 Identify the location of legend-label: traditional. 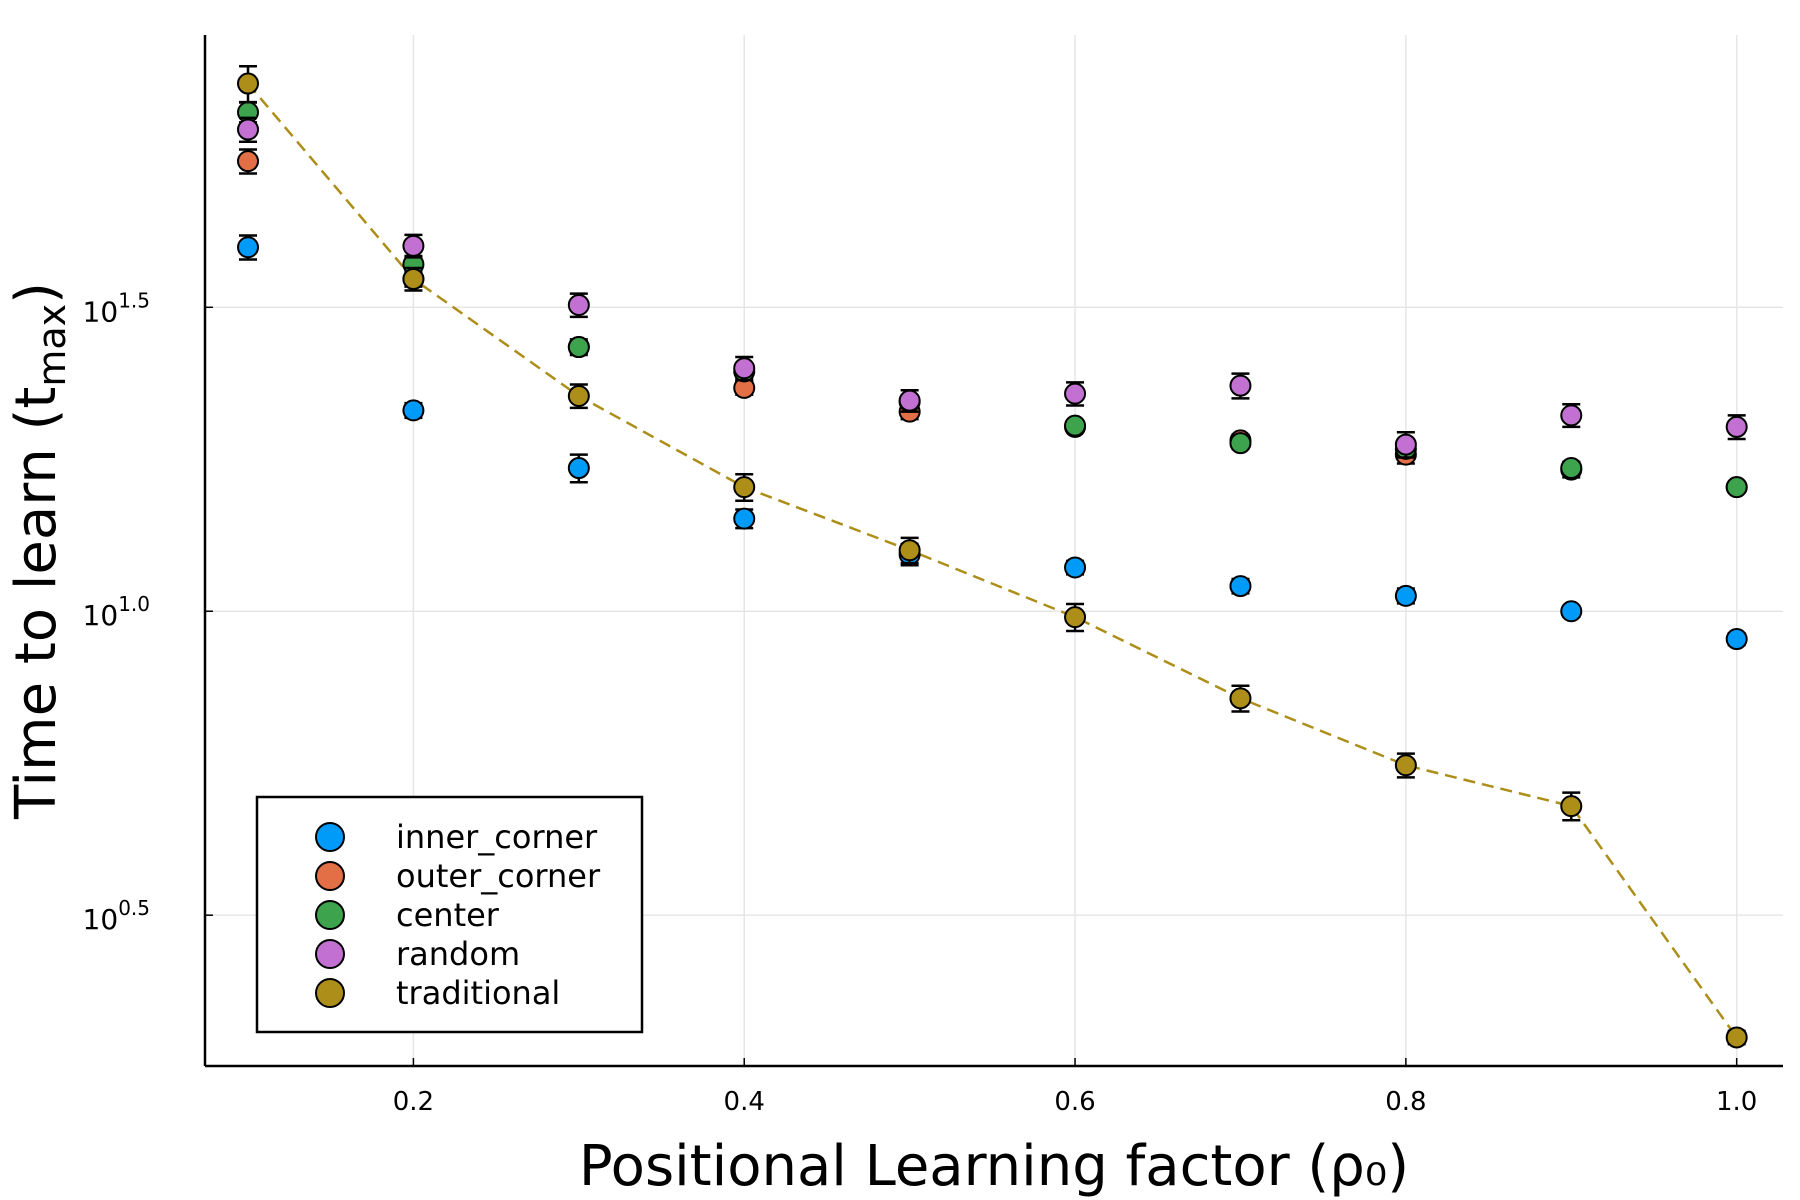
(478, 993).